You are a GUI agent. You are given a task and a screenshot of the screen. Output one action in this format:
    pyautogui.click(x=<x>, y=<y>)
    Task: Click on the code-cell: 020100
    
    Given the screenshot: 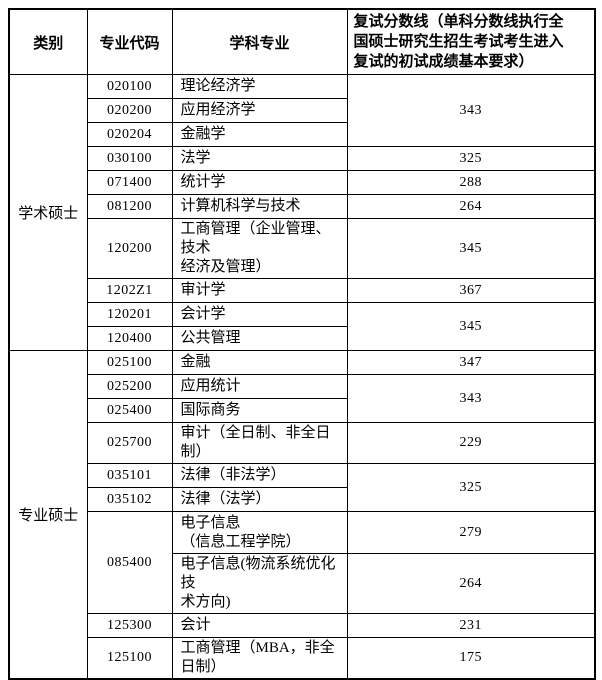 What is the action you would take?
    pyautogui.click(x=129, y=86)
    